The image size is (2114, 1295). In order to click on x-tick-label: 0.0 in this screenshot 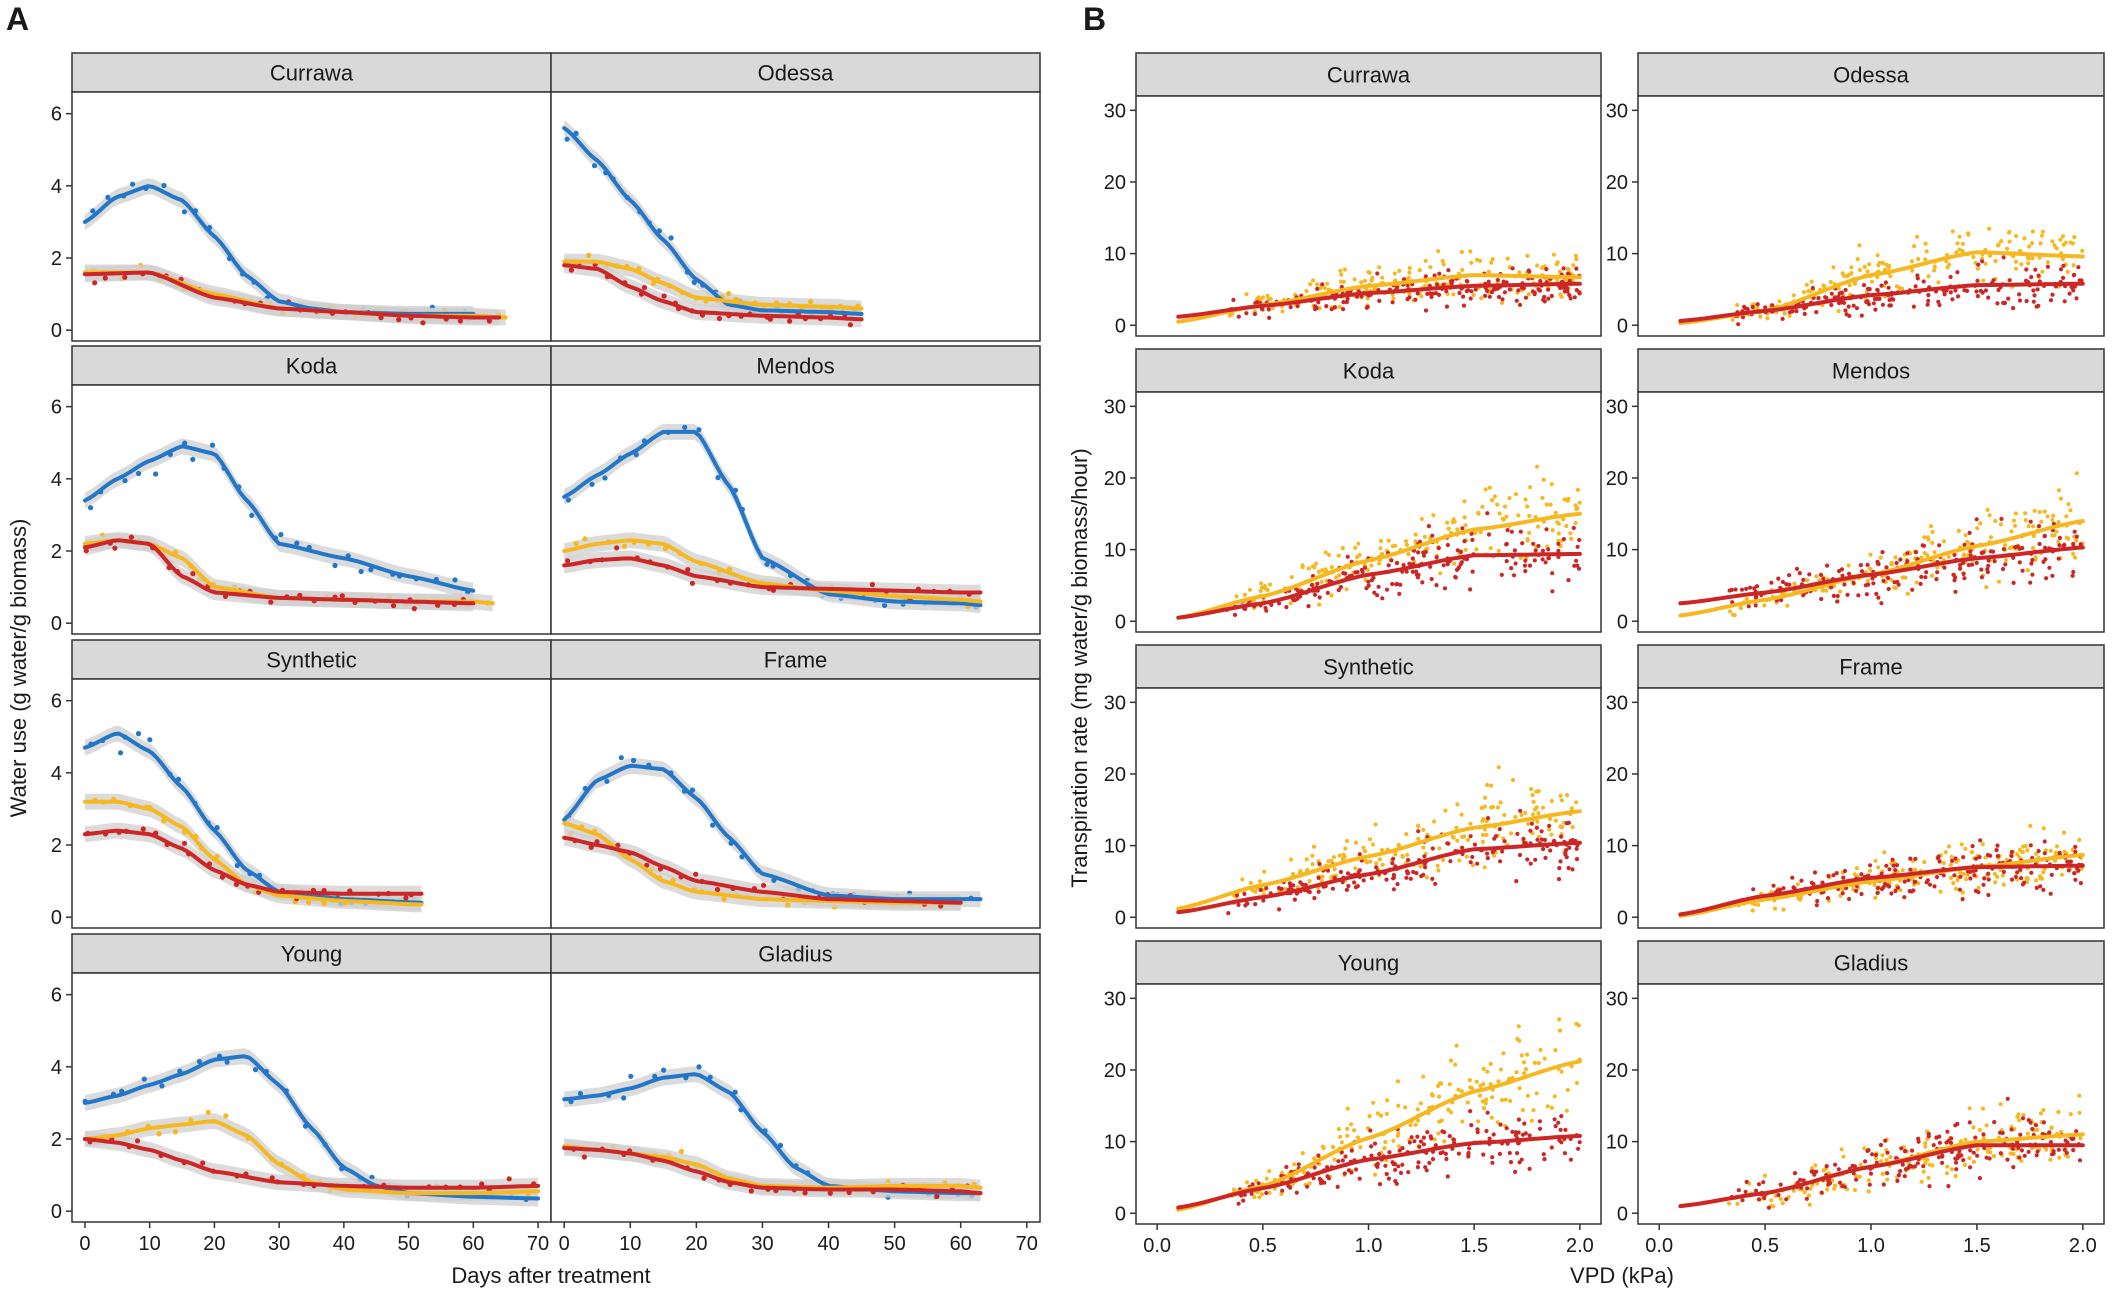, I will do `click(1157, 1246)`.